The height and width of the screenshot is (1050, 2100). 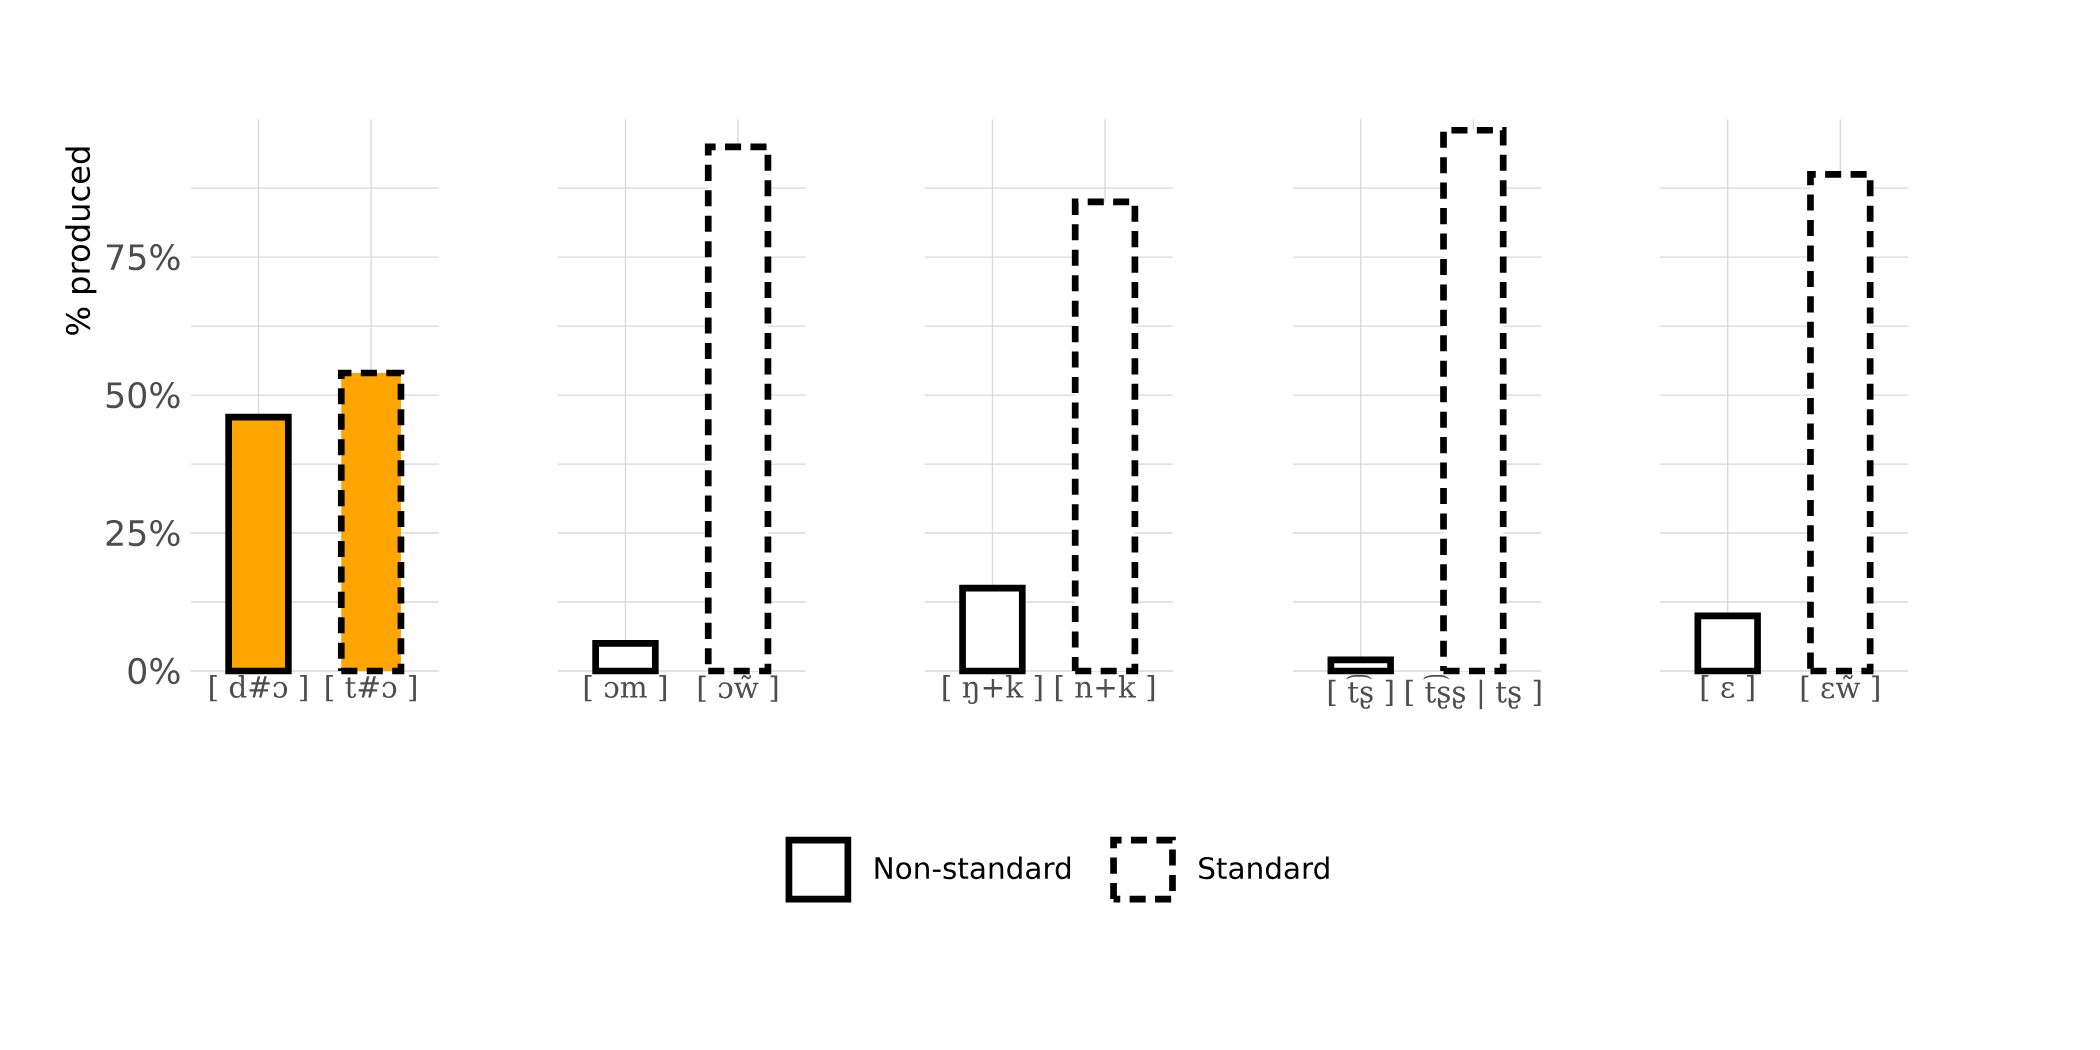 I want to click on y-tick-label: 50%, so click(x=143, y=395).